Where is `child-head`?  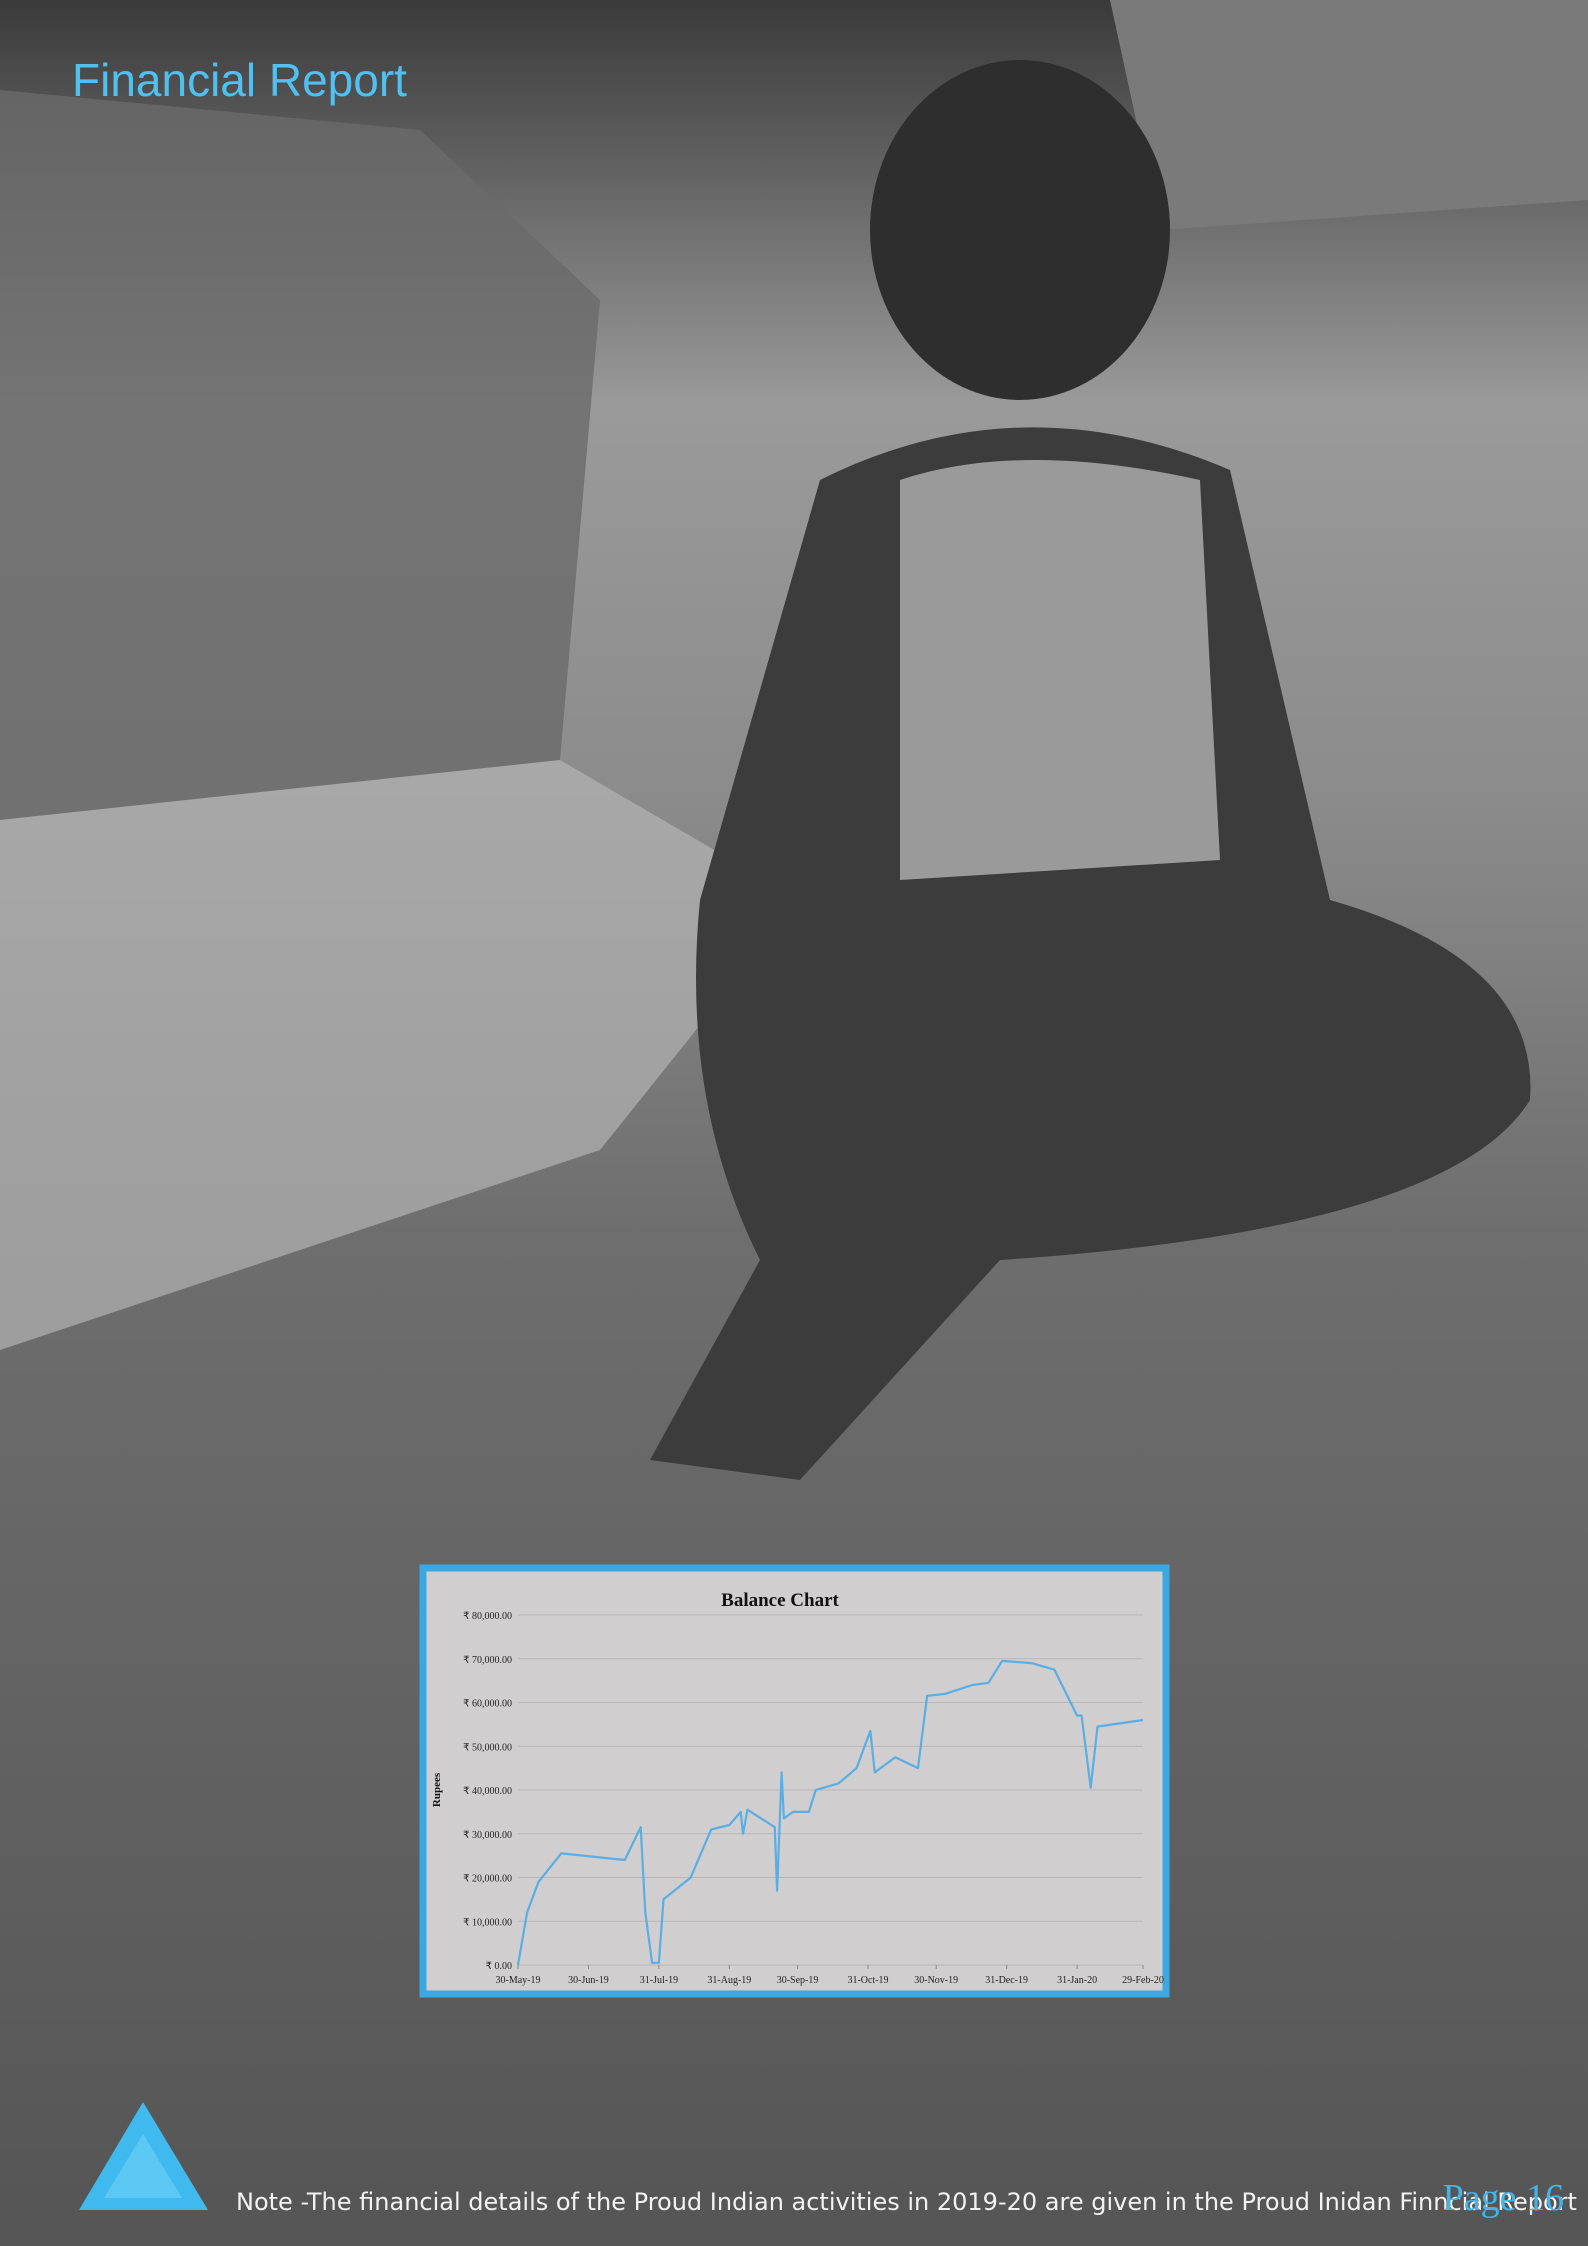
child-head is located at coordinates (1020, 230).